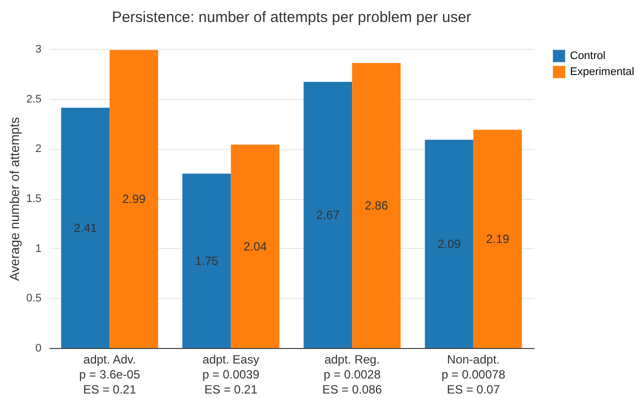 The height and width of the screenshot is (401, 643). I want to click on data-label: 2.67, so click(328, 215).